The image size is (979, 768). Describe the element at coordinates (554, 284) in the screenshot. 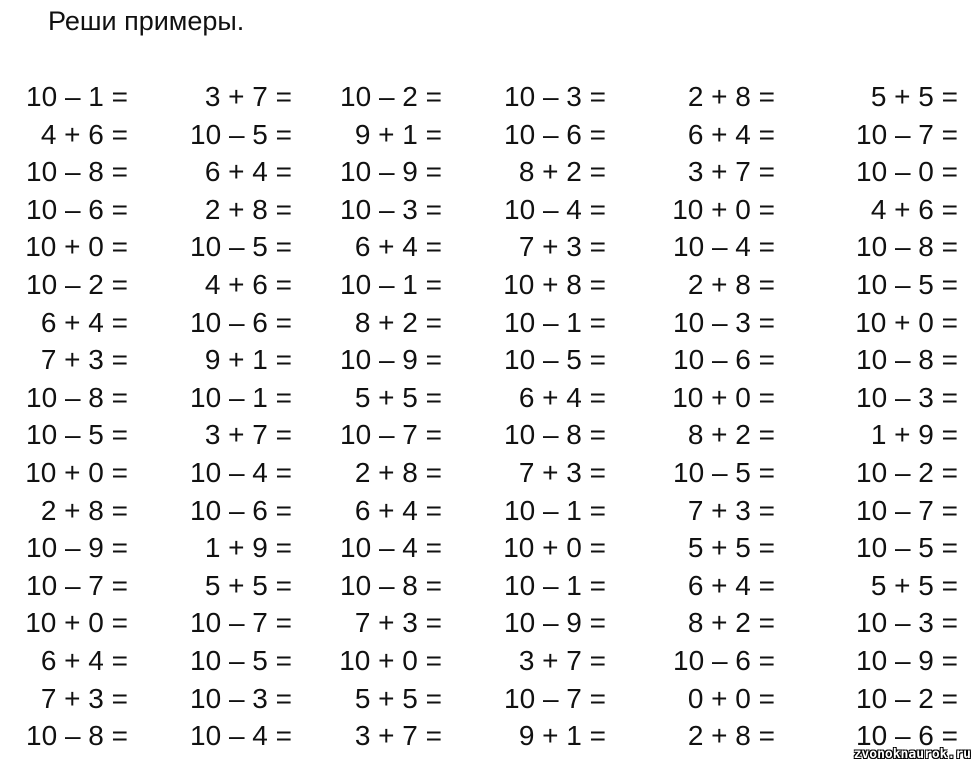

I see `math-example: 10 + 8 =` at that location.